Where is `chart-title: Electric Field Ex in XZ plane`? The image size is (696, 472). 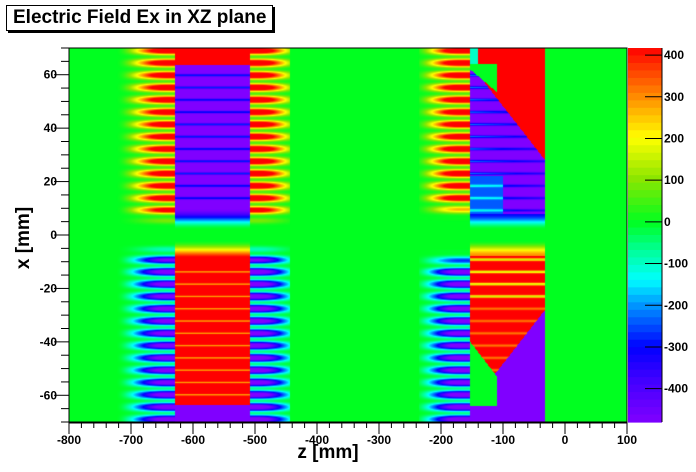
chart-title: Electric Field Ex in XZ plane is located at coordinates (140, 18).